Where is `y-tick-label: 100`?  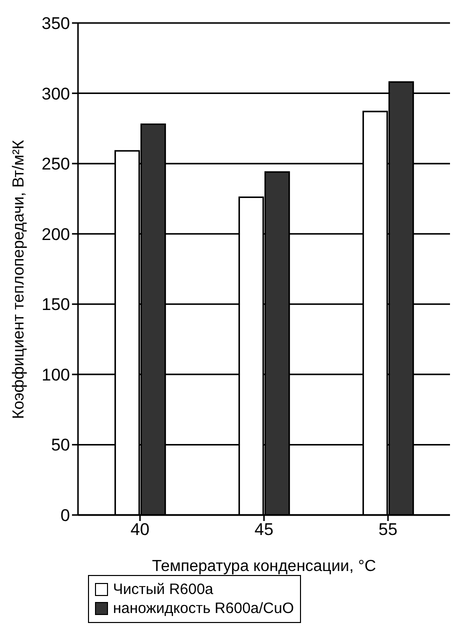
y-tick-label: 100 is located at coordinates (56, 374).